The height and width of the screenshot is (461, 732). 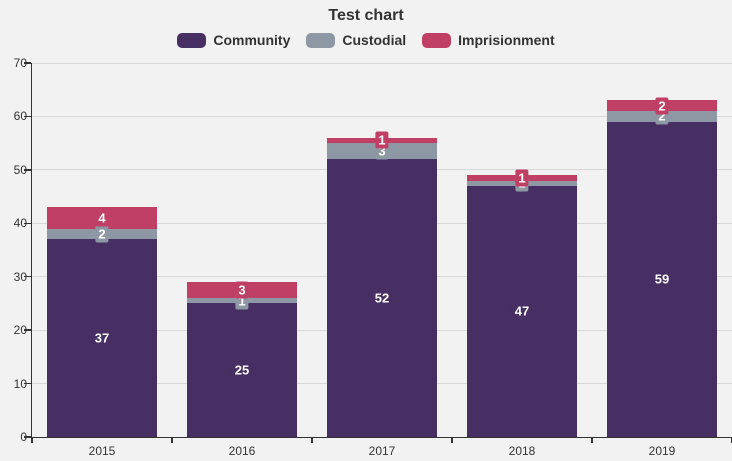 What do you see at coordinates (20, 276) in the screenshot?
I see `y-axis-label: 30` at bounding box center [20, 276].